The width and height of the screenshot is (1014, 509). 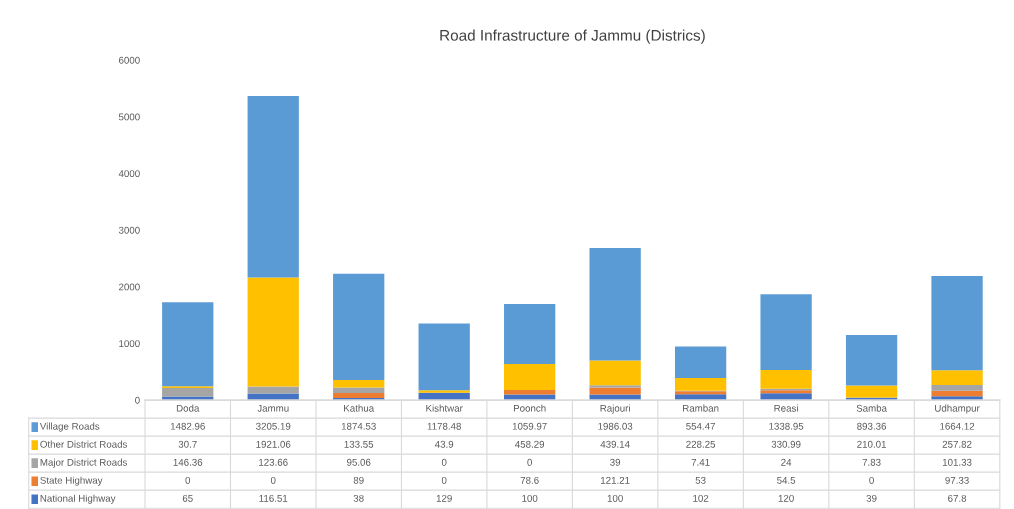 I want to click on data-label: 1921.06, so click(x=273, y=444).